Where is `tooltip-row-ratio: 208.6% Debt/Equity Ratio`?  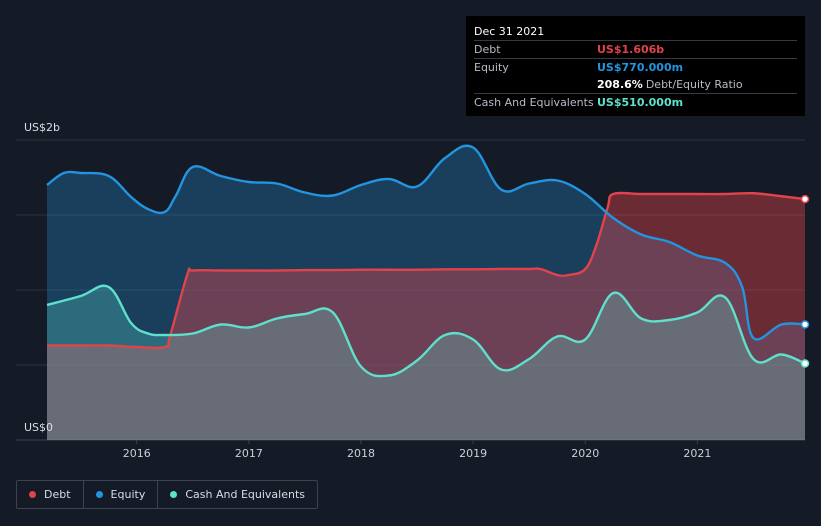 tooltip-row-ratio: 208.6% Debt/Equity Ratio is located at coordinates (635, 84).